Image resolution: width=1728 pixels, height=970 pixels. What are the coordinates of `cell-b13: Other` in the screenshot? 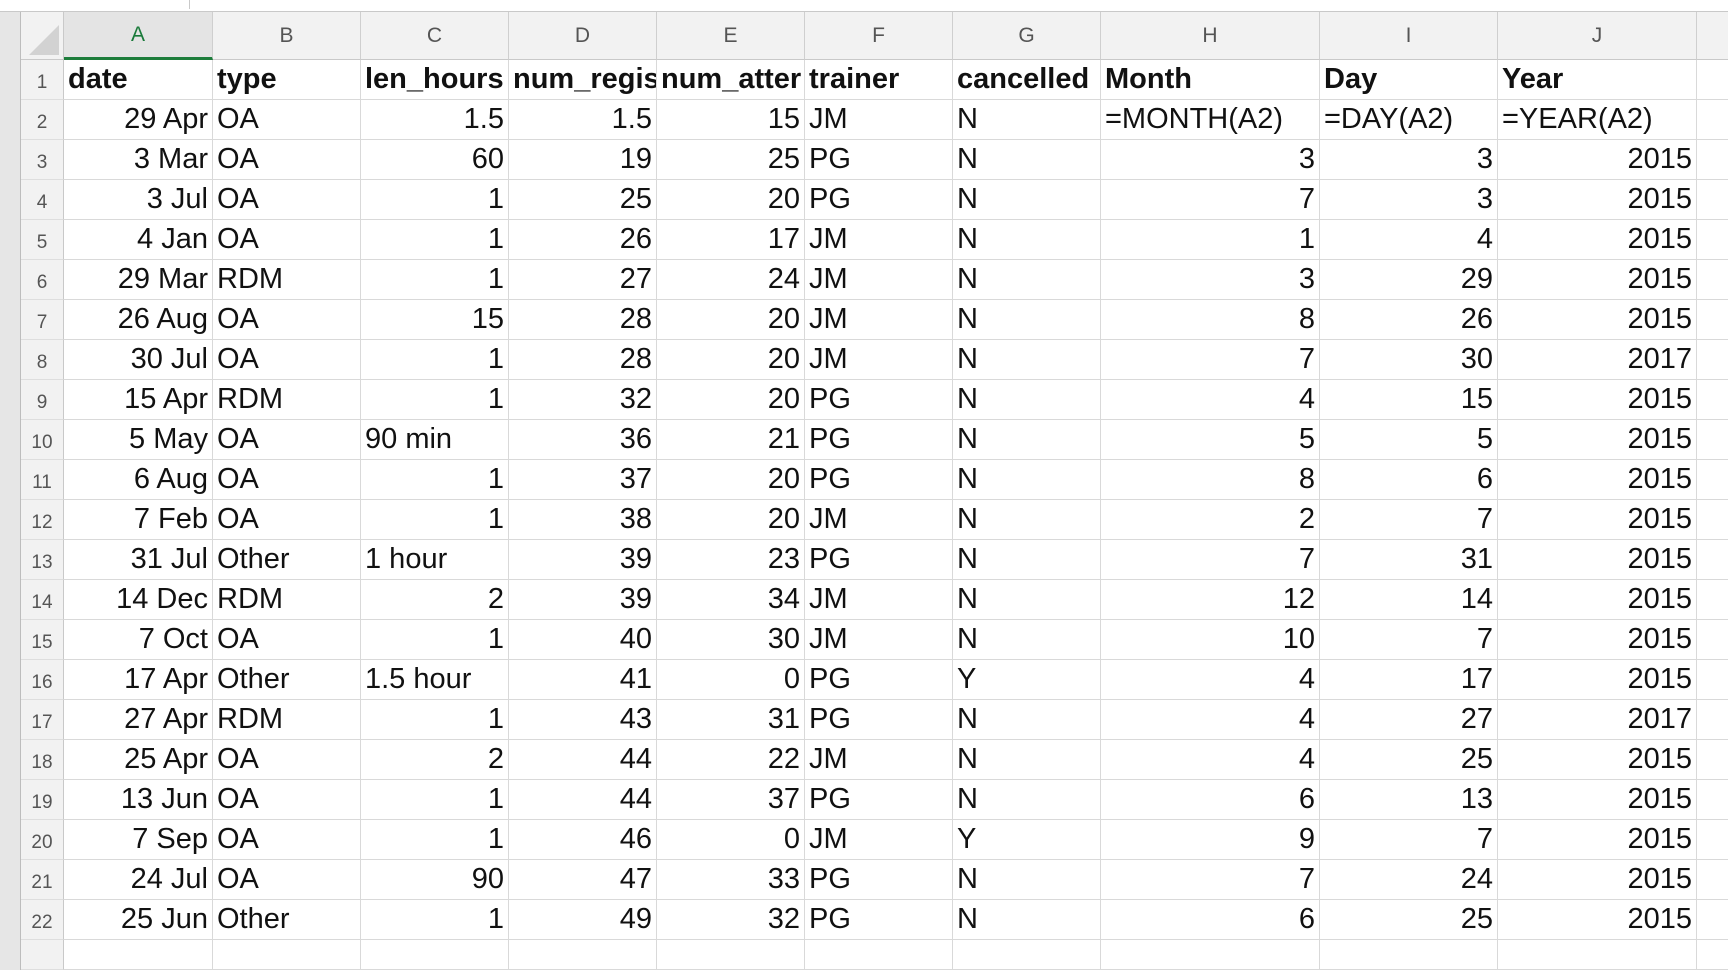 It's located at (287, 560).